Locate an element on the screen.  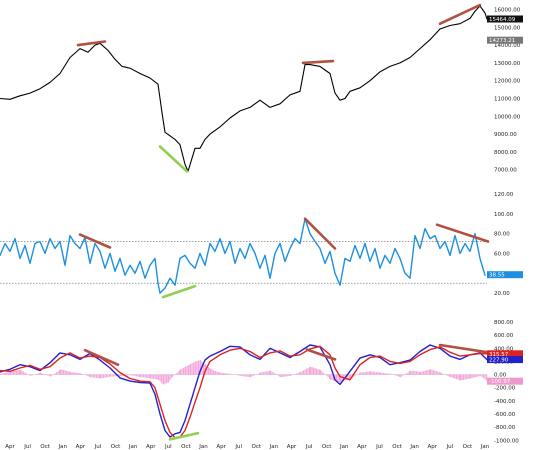
y-tick-label: -1000.00 is located at coordinates (506, 441).